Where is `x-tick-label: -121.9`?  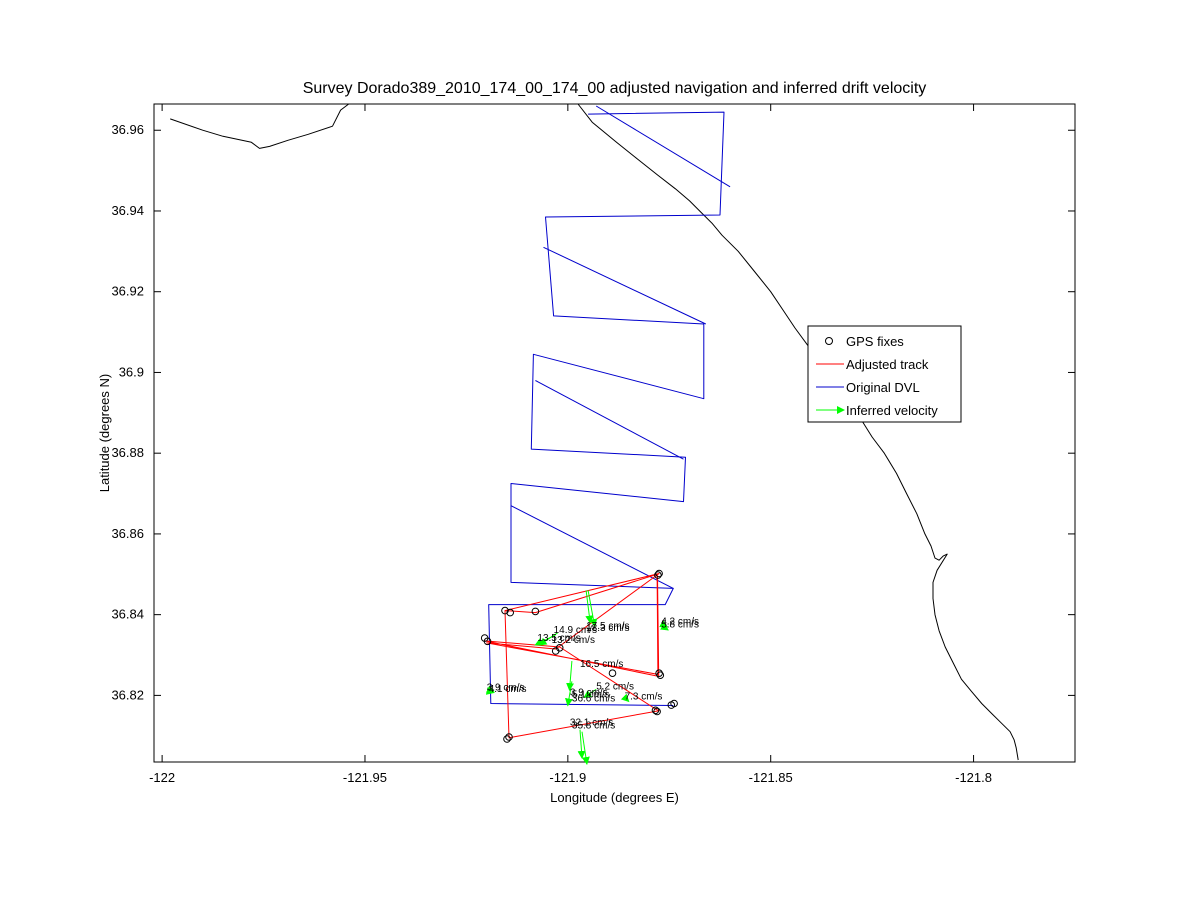
x-tick-label: -121.9 is located at coordinates (567, 777).